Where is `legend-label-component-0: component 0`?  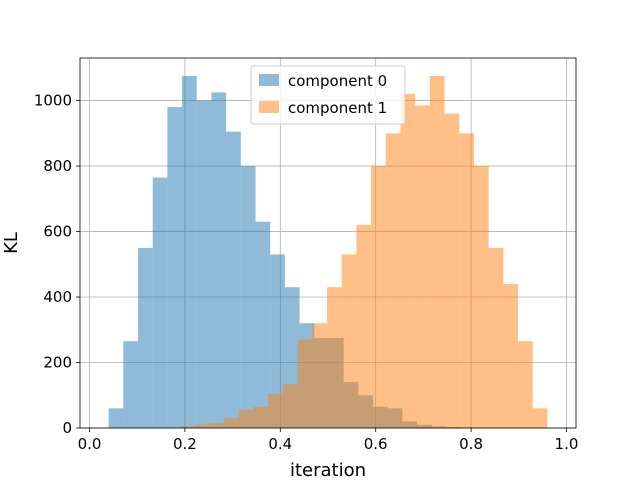
legend-label-component-0: component 0 is located at coordinates (337, 81).